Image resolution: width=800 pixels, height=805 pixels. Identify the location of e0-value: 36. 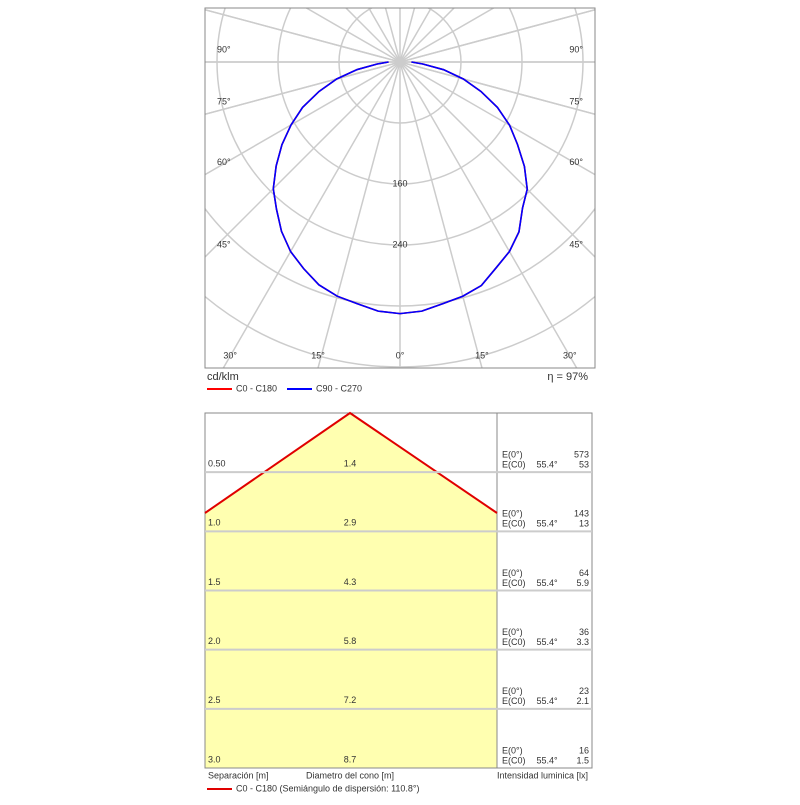
(584, 632).